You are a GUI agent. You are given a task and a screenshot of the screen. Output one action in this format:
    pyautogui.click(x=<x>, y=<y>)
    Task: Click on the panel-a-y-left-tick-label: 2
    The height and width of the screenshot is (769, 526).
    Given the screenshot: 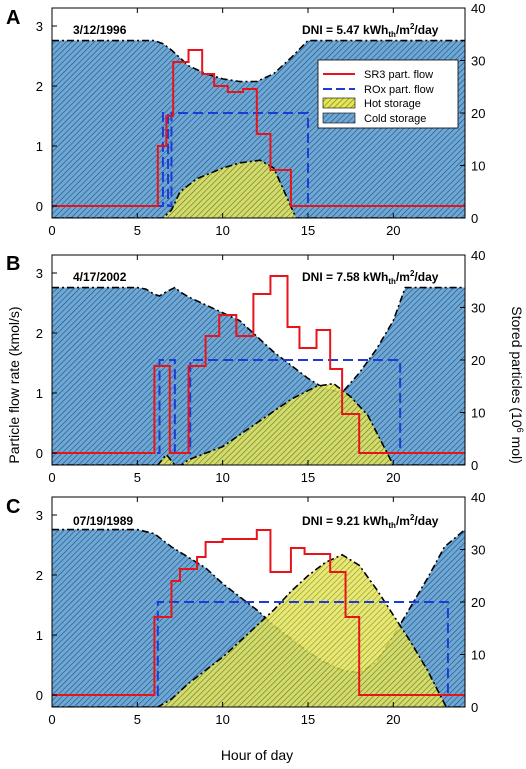 What is the action you would take?
    pyautogui.click(x=39, y=86)
    